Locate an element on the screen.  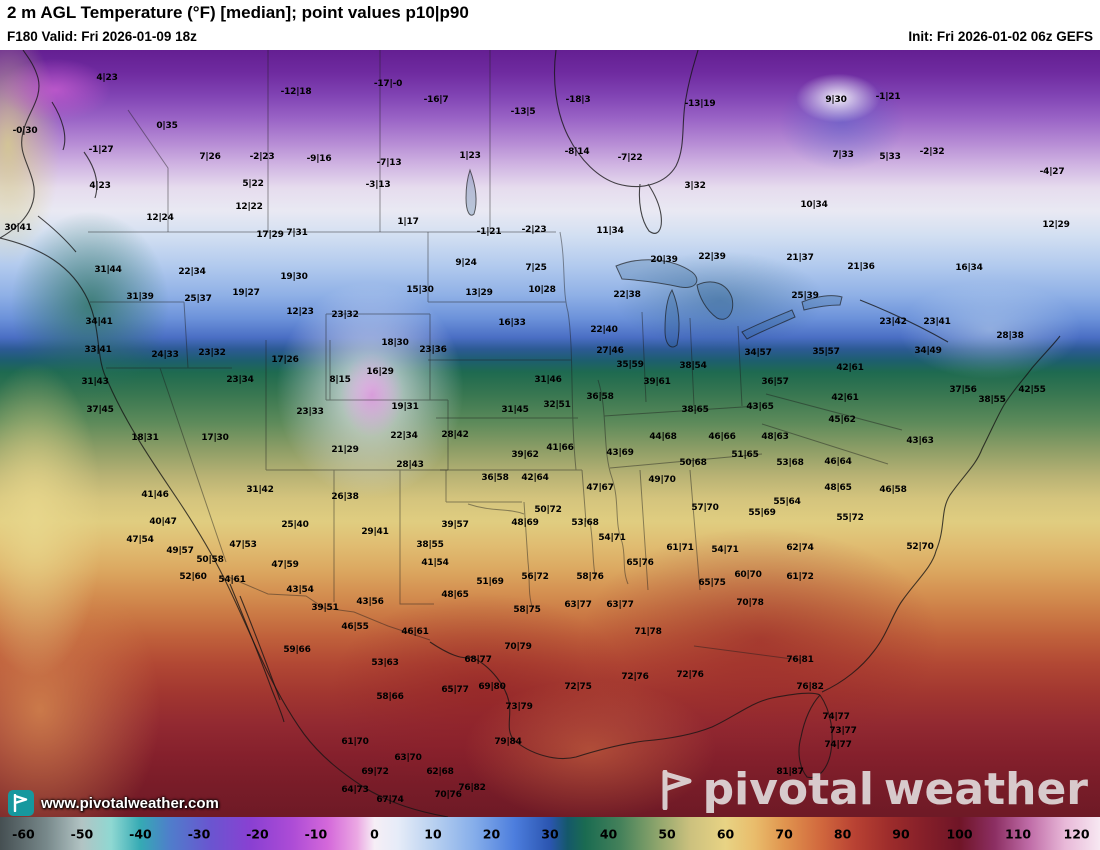
colorbar-tick-label: 80 is located at coordinates (842, 833).